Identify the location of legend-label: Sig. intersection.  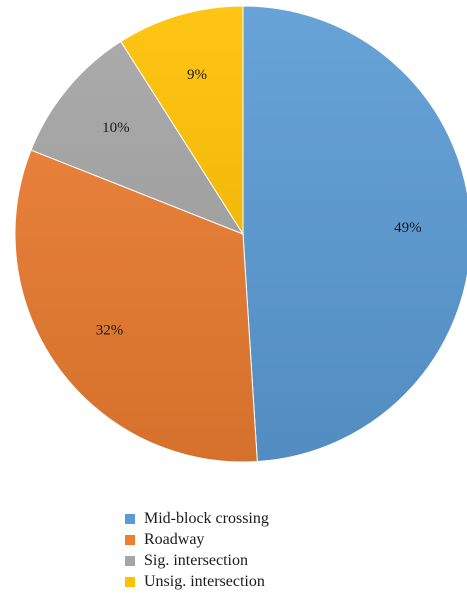
(196, 560).